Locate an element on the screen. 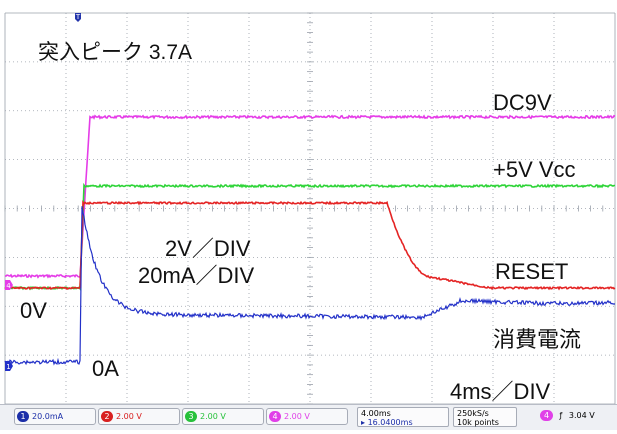 The width and height of the screenshot is (617, 434). trigger-marker-label: T is located at coordinates (78, 17).